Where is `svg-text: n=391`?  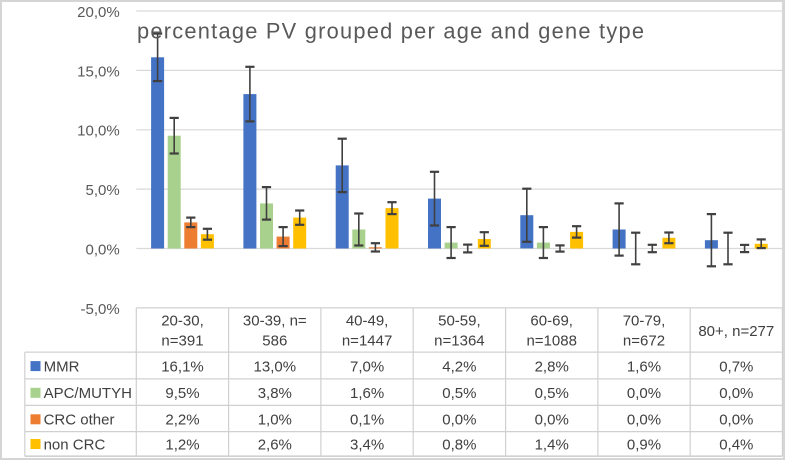 svg-text: n=391 is located at coordinates (182, 340).